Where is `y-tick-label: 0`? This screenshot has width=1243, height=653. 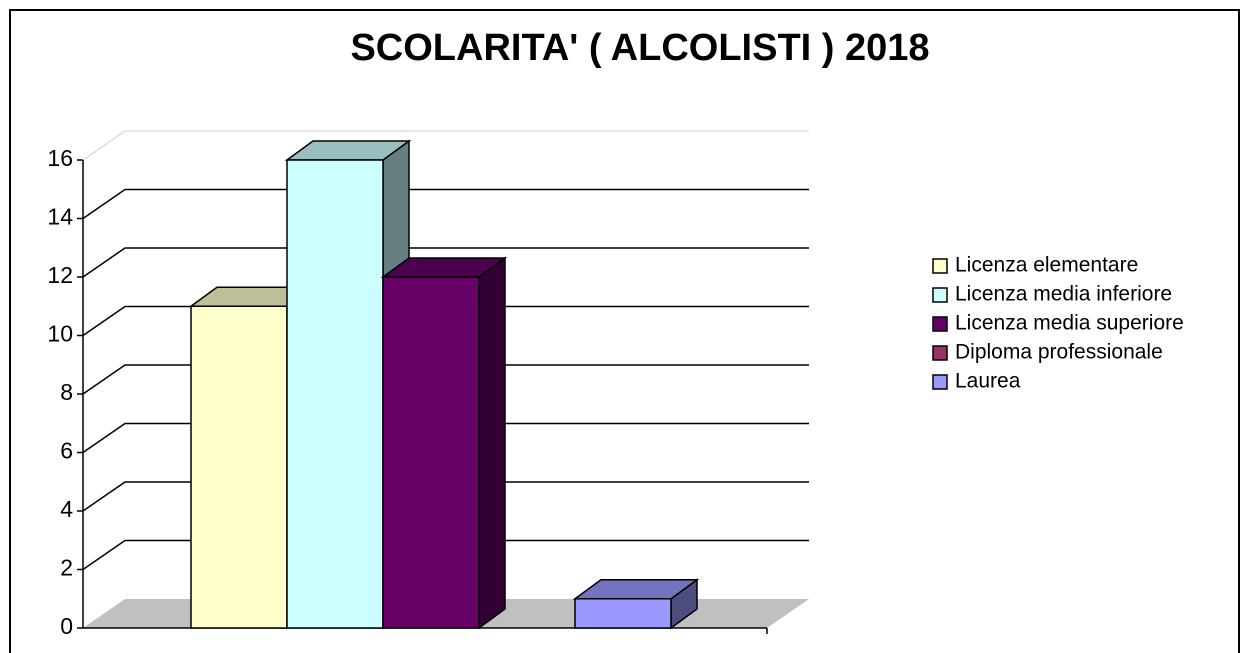 y-tick-label: 0 is located at coordinates (66, 626).